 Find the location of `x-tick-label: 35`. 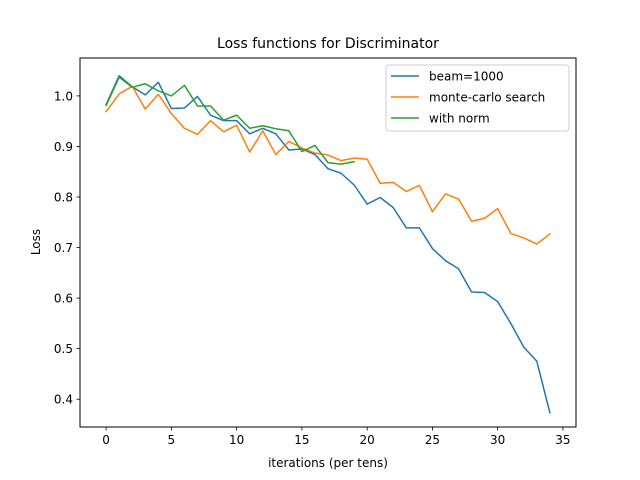

x-tick-label: 35 is located at coordinates (562, 440).